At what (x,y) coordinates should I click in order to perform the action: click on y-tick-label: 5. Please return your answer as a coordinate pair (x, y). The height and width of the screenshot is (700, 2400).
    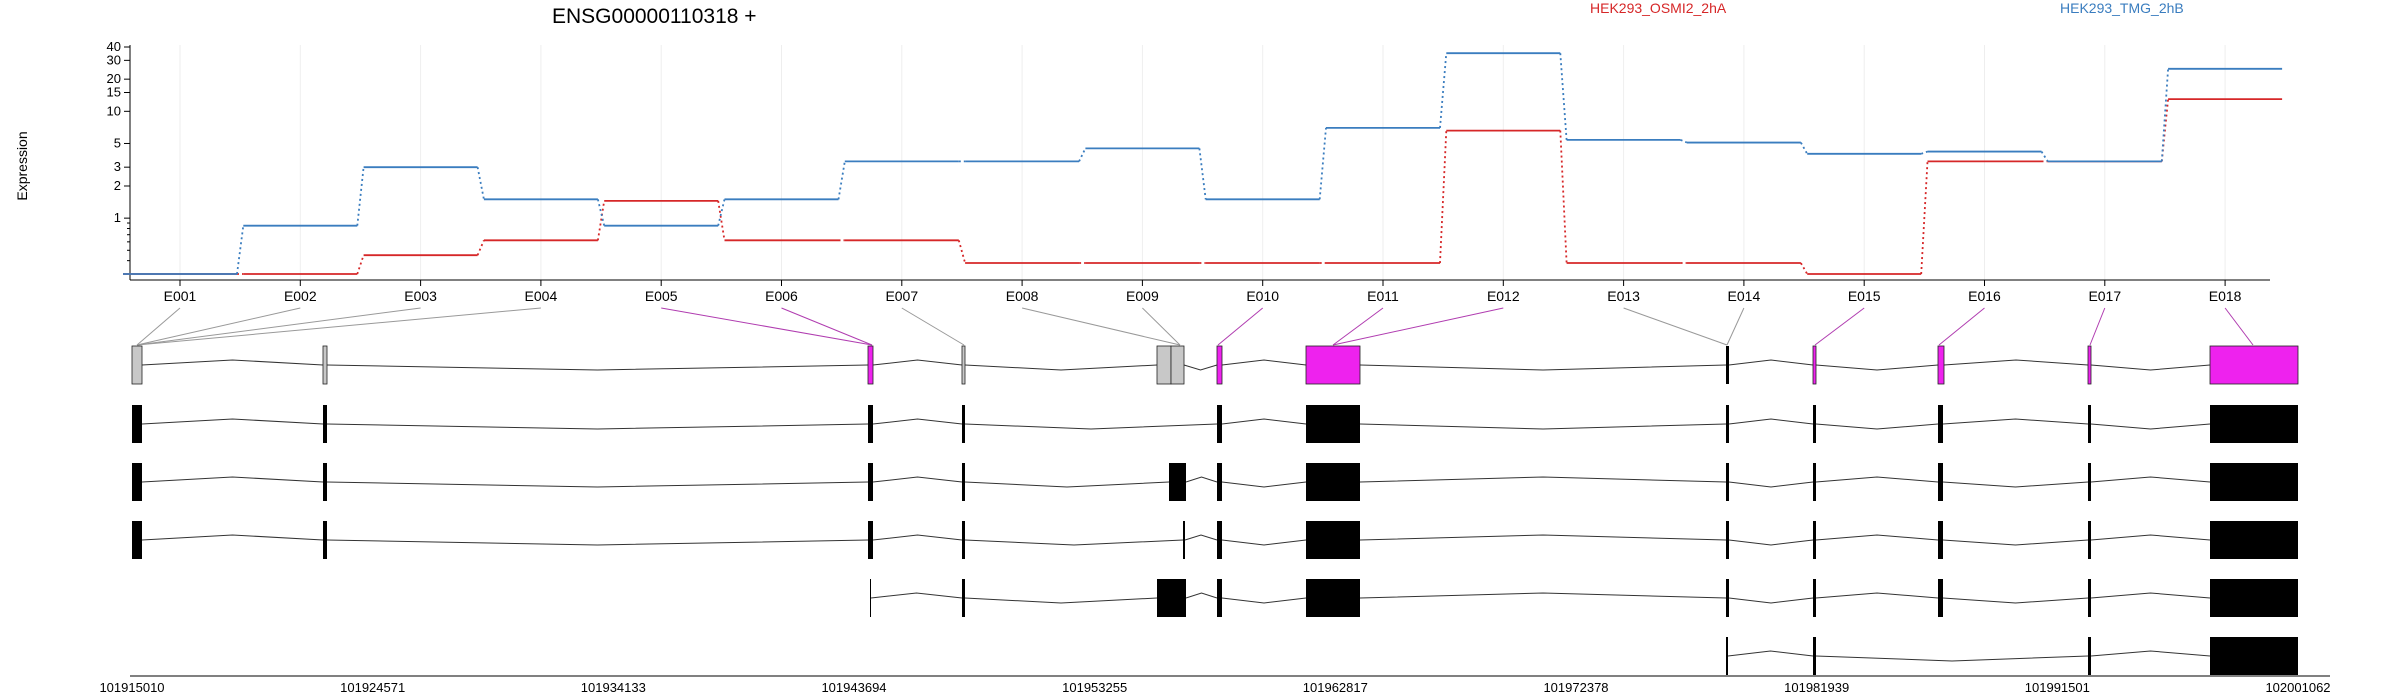
    Looking at the image, I should click on (117, 142).